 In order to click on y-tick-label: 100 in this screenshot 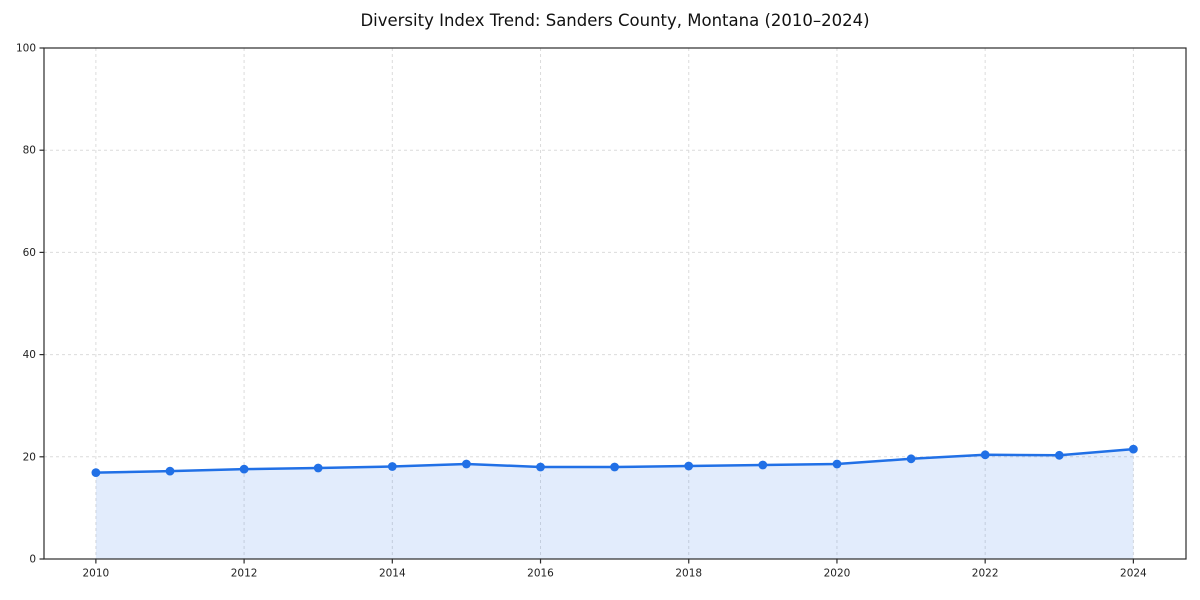, I will do `click(26, 48)`.